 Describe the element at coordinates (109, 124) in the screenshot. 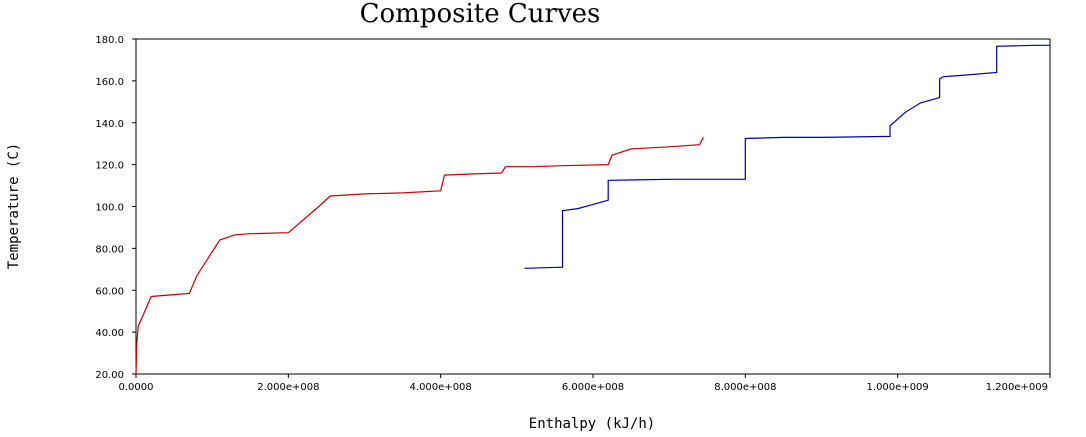

I see `y-tick-label: 140.0` at that location.